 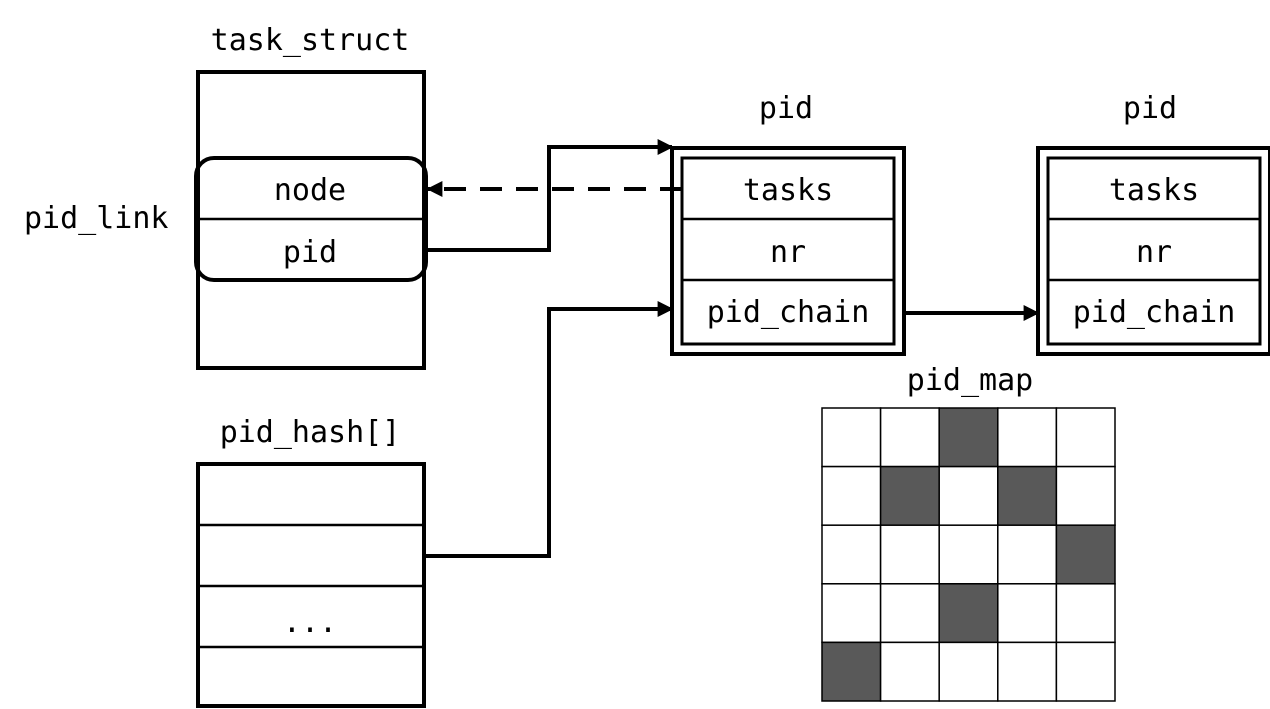 I want to click on pid-node-2-tasks: tasks, so click(x=1154, y=190).